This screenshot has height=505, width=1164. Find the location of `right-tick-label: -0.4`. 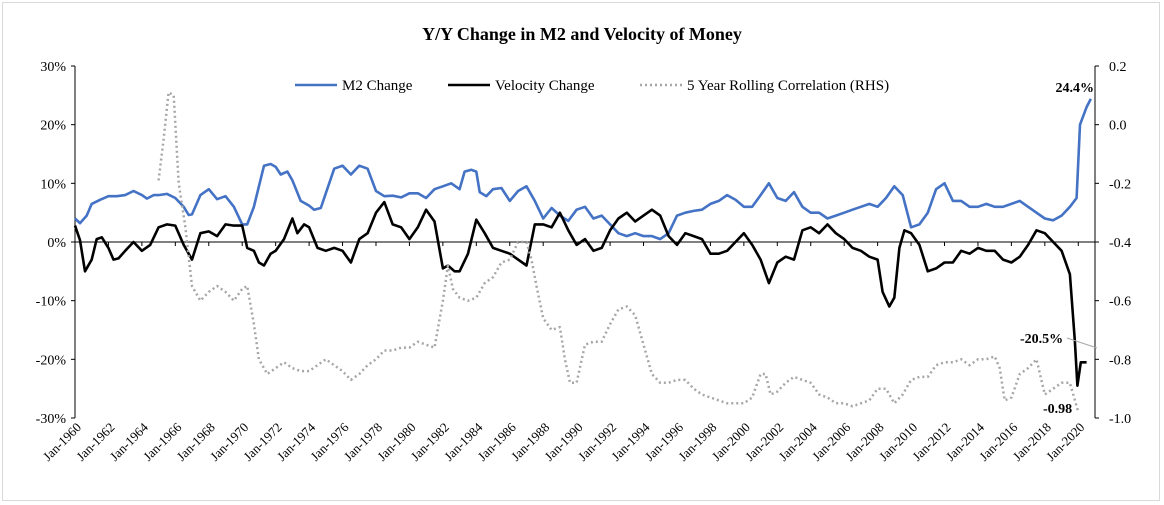

right-tick-label: -0.4 is located at coordinates (1120, 243).